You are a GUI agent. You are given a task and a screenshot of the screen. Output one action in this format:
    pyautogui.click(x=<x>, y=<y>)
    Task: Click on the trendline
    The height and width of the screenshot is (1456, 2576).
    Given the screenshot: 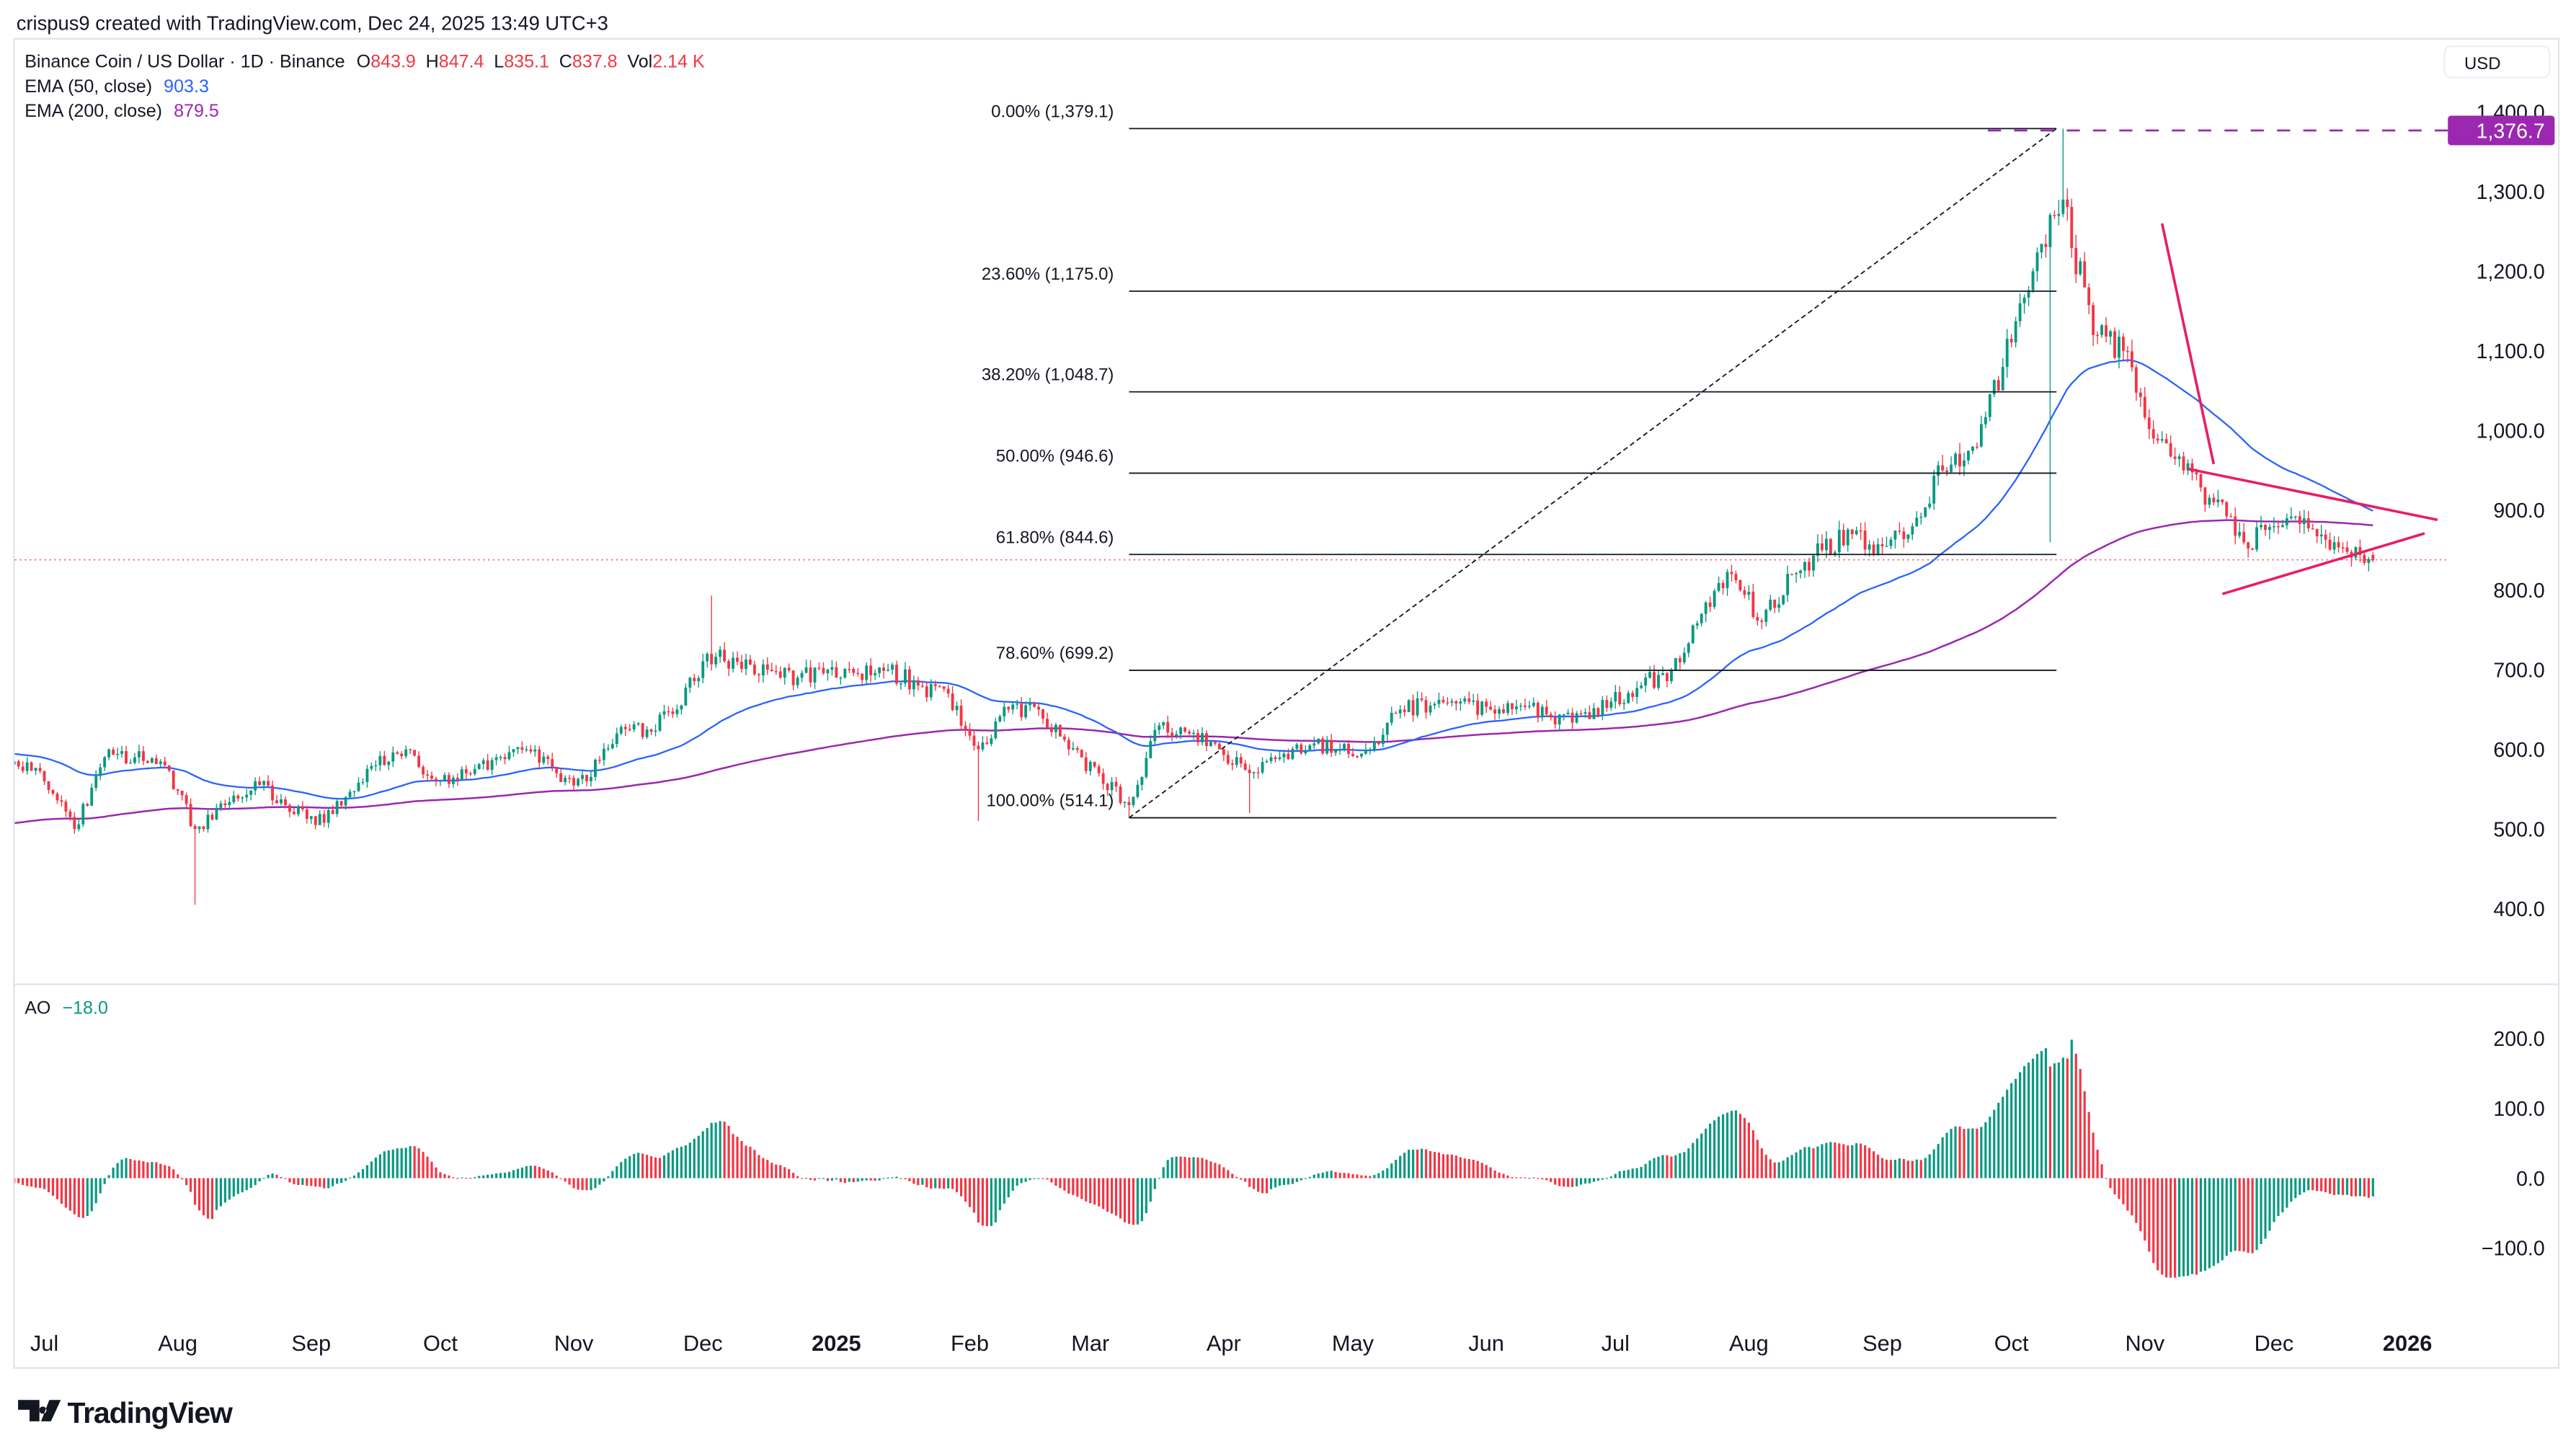 What is the action you would take?
    pyautogui.click(x=2313, y=494)
    